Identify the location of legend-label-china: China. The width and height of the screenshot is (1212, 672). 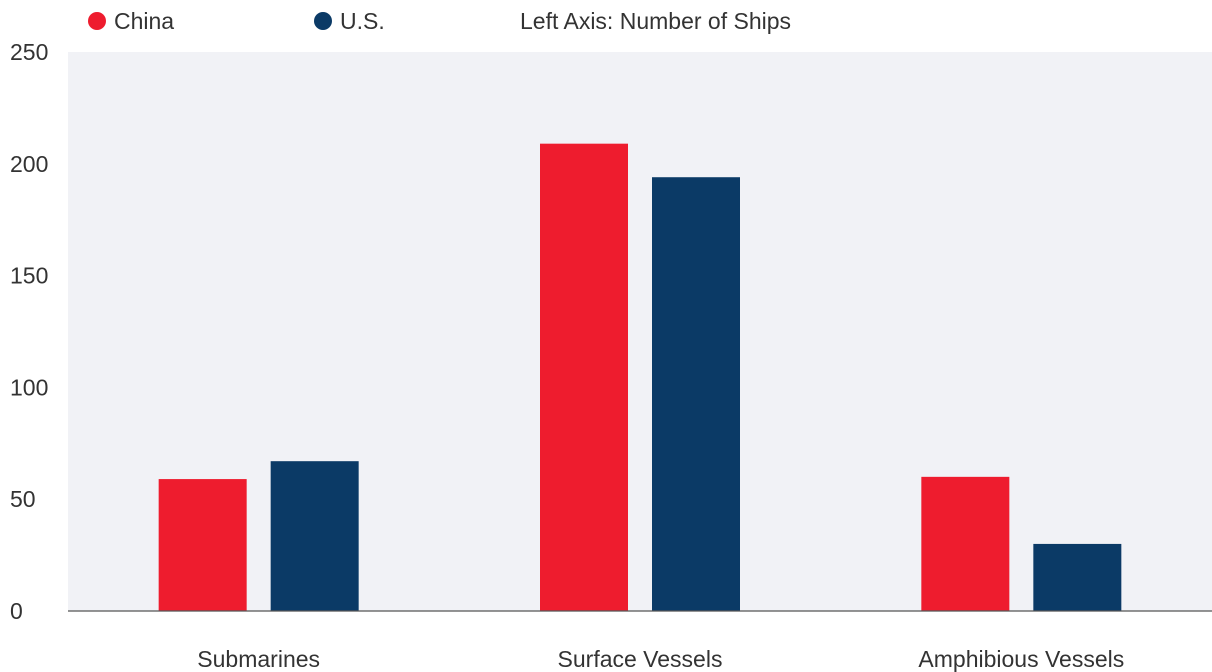
(144, 21).